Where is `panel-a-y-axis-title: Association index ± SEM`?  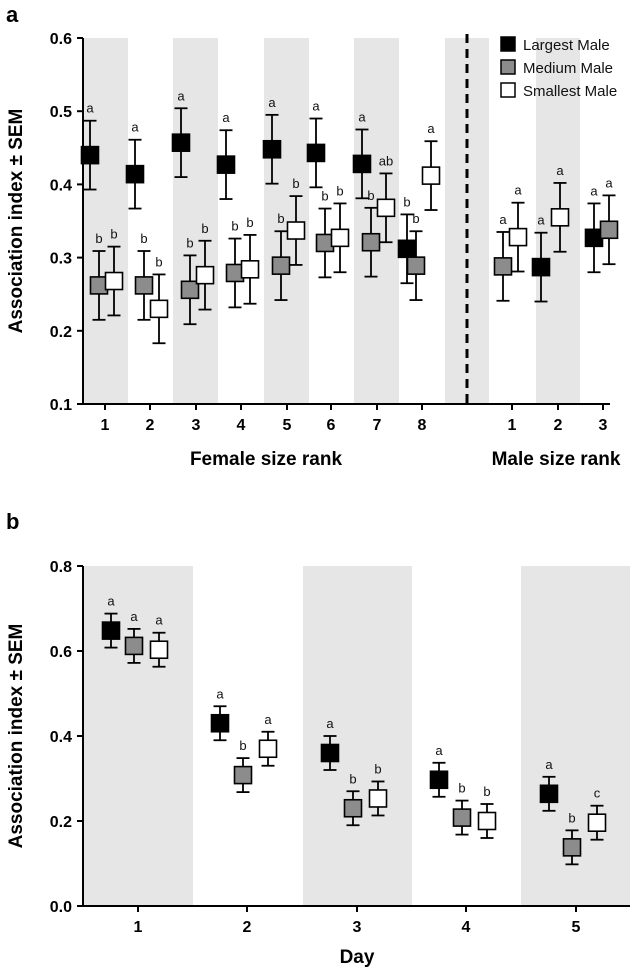
panel-a-y-axis-title: Association index ± SEM is located at coordinates (16, 221).